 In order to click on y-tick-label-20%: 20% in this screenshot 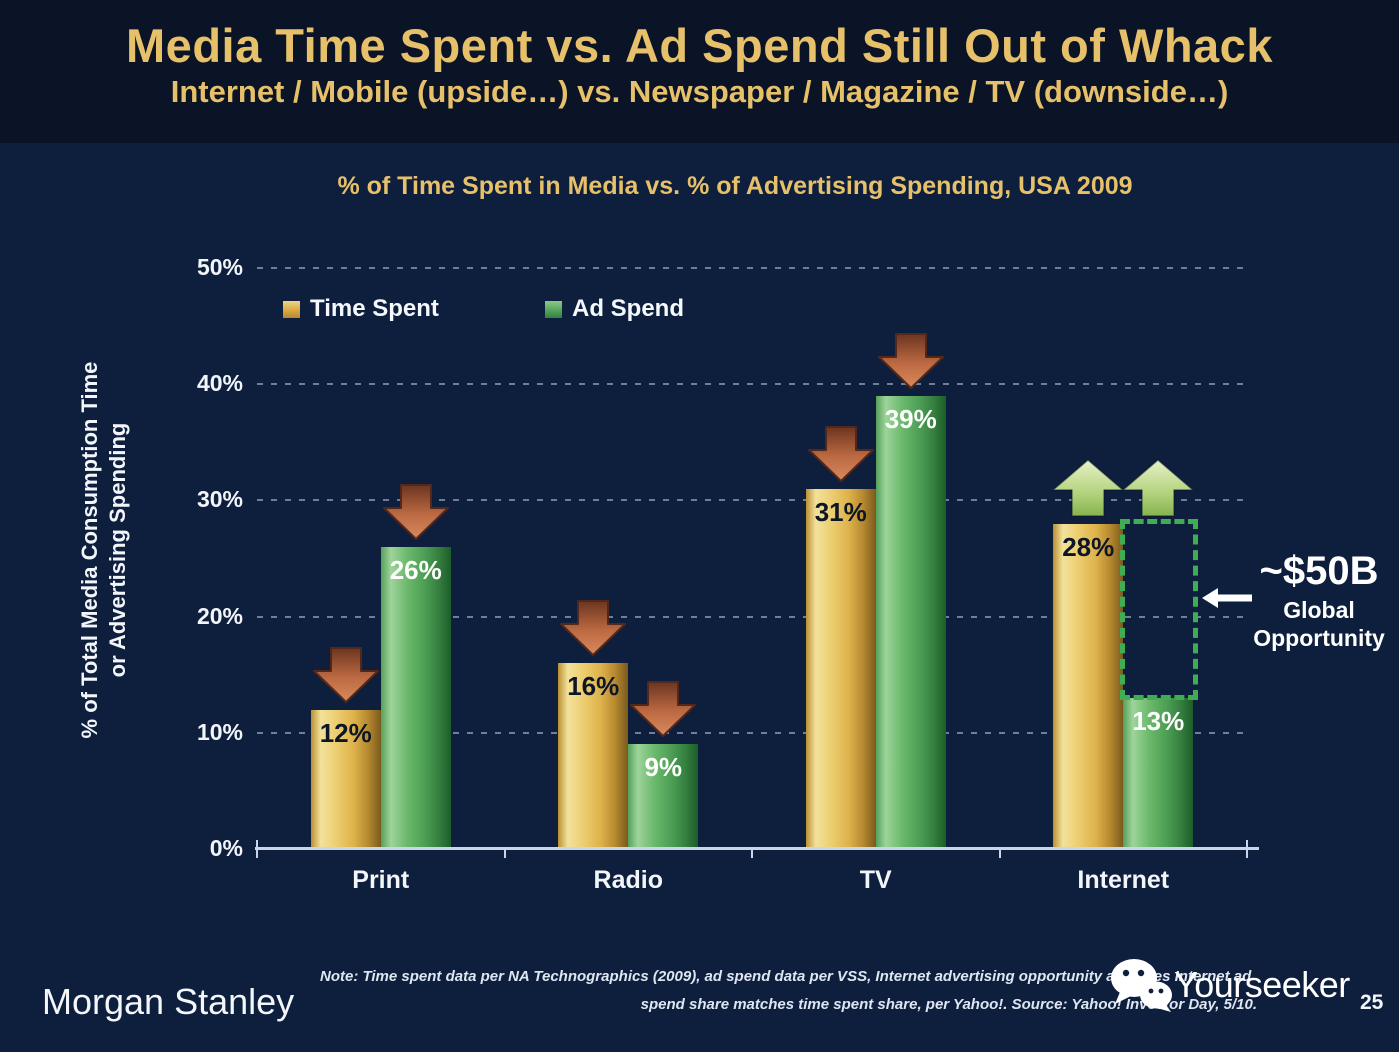, I will do `click(219, 615)`.